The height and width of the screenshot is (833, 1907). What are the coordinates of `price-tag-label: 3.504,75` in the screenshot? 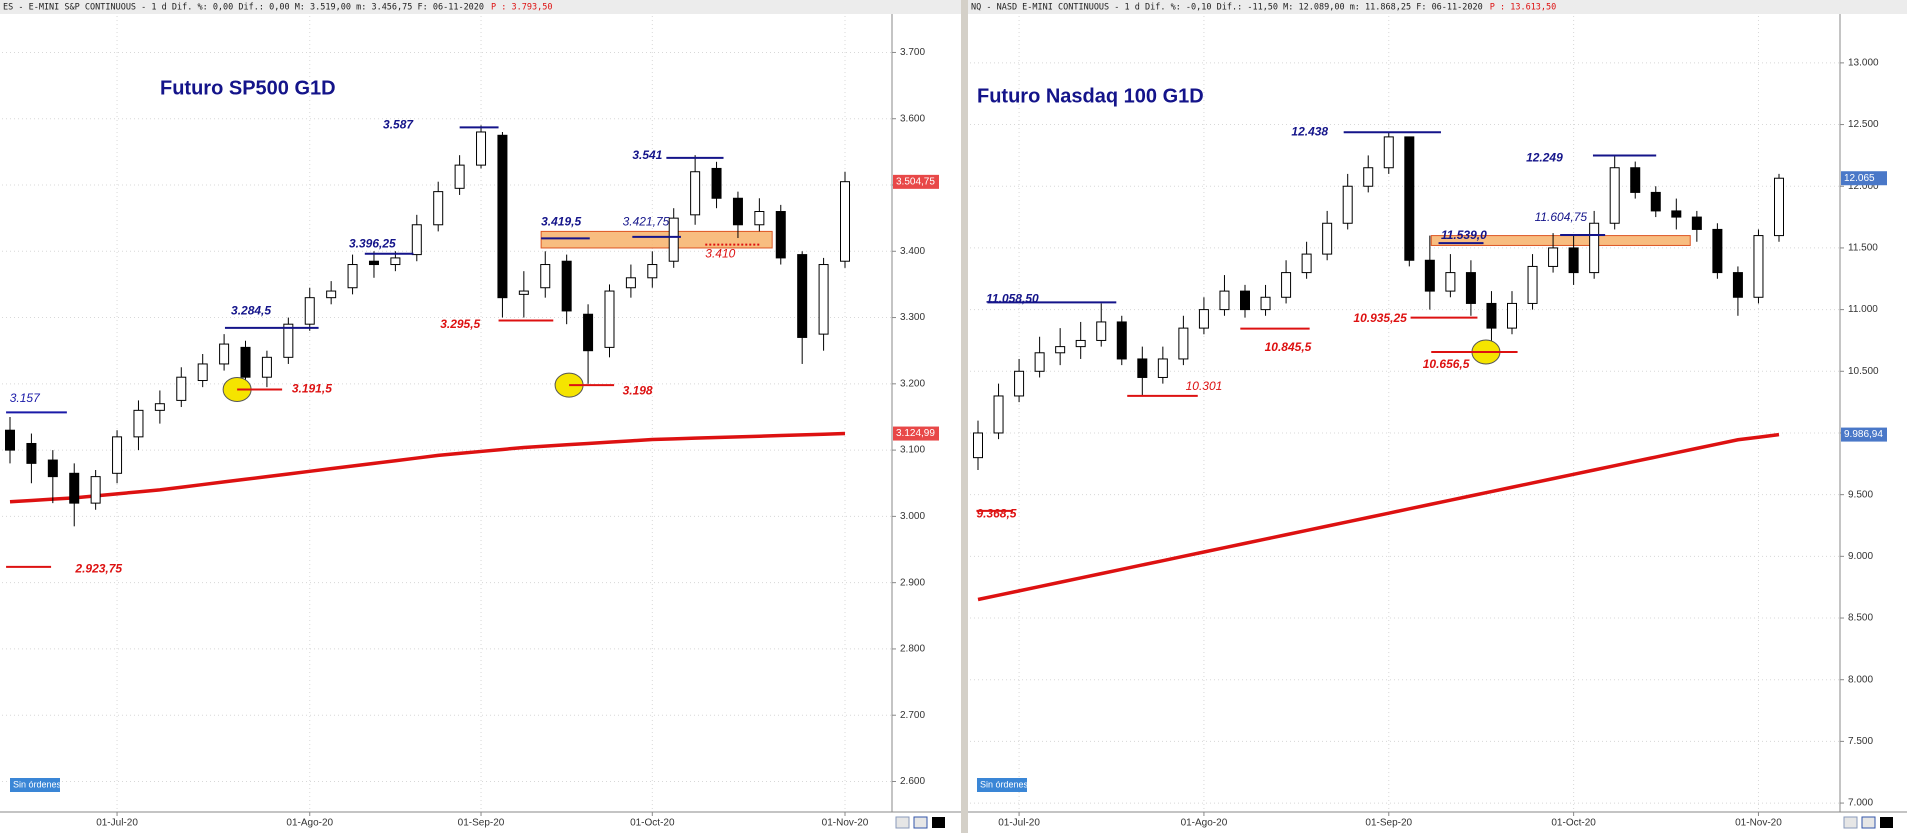 It's located at (915, 181).